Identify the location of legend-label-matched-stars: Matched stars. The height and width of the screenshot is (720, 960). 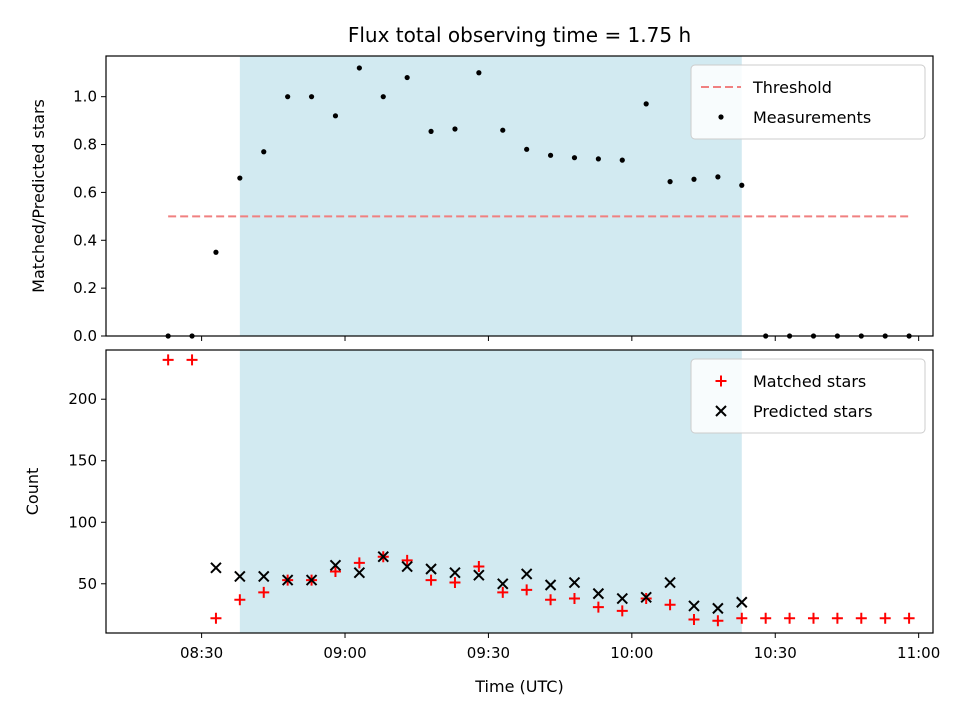
(809, 381).